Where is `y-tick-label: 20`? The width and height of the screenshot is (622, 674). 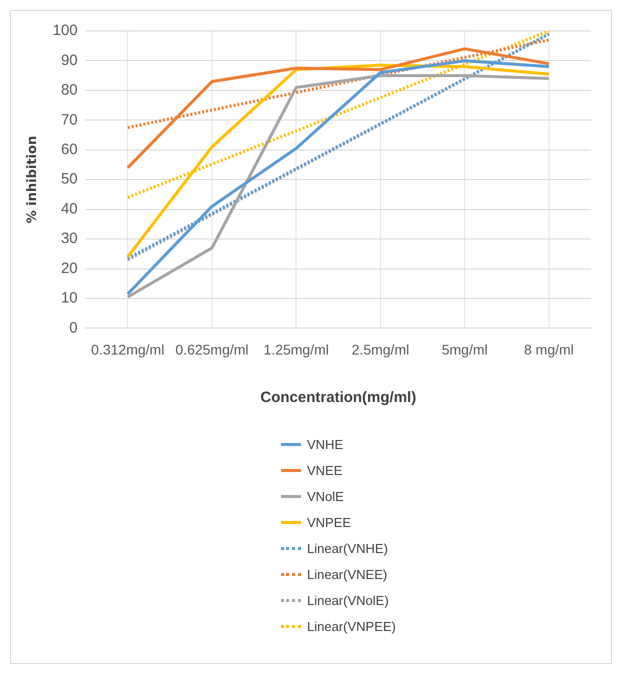
y-tick-label: 20 is located at coordinates (69, 268).